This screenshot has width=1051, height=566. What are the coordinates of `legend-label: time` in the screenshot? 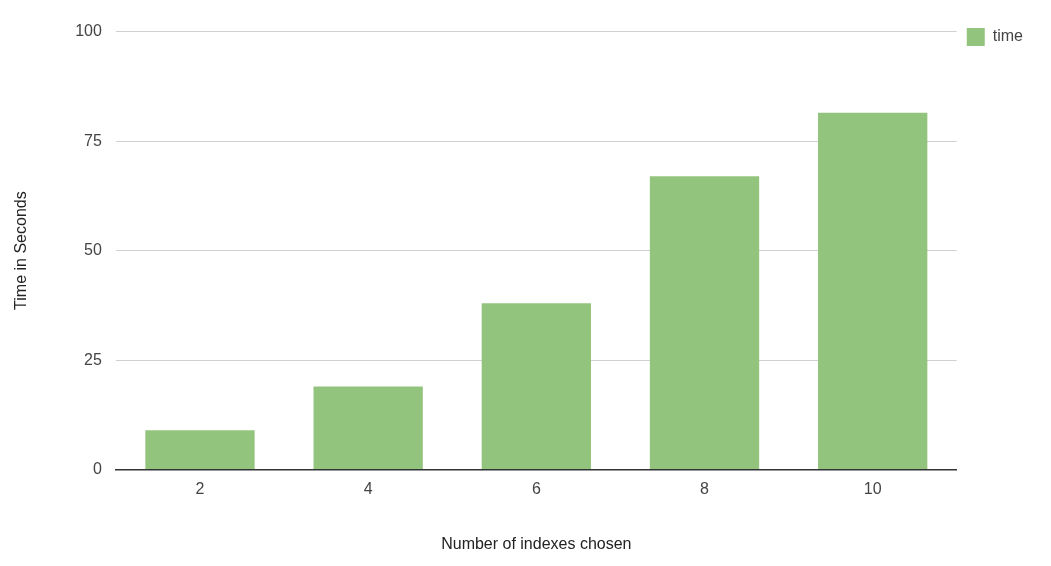 It's located at (1008, 36).